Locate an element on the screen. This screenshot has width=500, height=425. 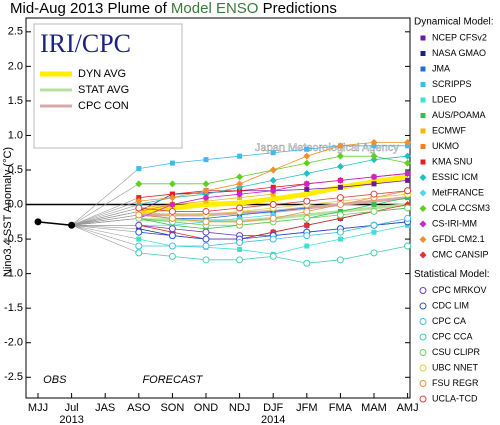
x-tick-label: ASO is located at coordinates (139, 408).